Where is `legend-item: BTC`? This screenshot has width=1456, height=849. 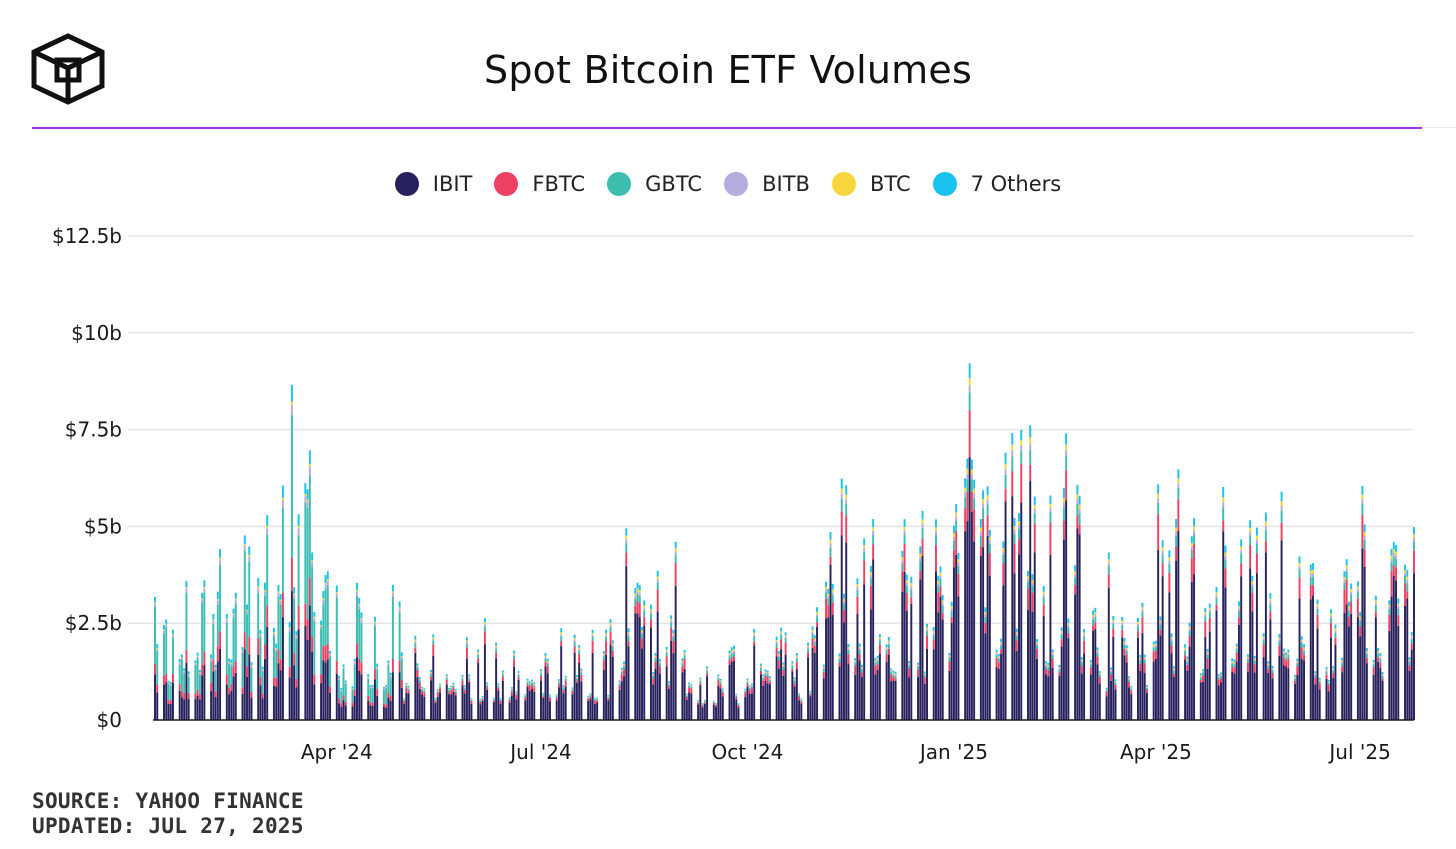
legend-item: BTC is located at coordinates (871, 184).